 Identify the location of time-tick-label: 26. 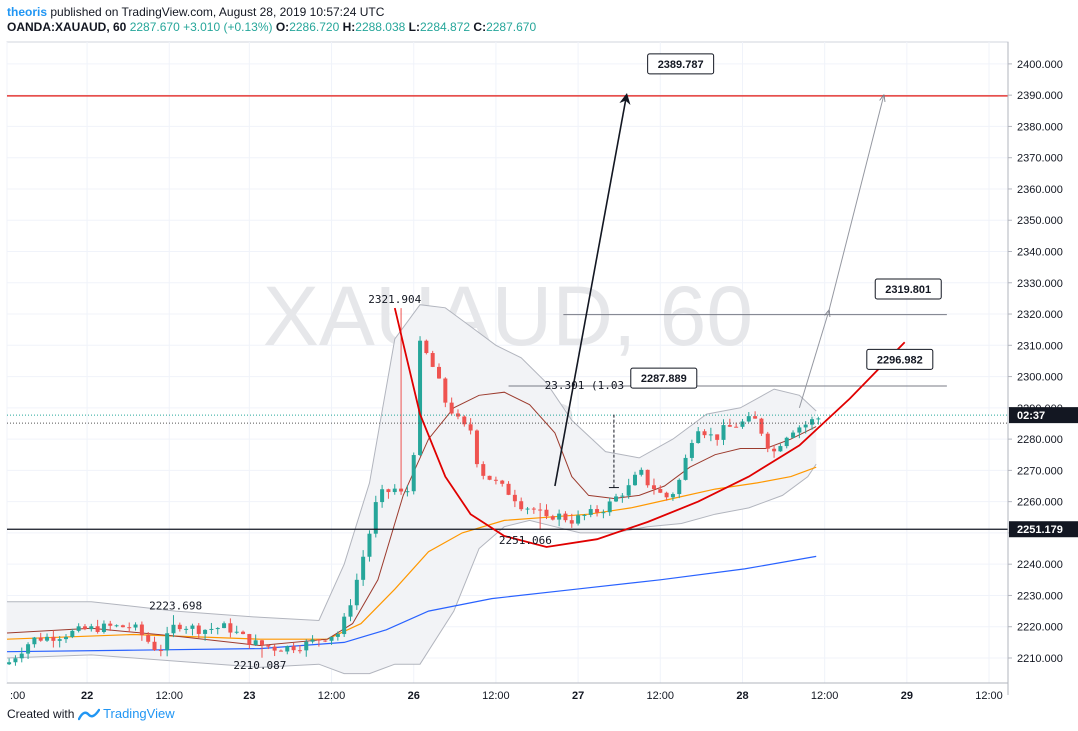
(414, 696).